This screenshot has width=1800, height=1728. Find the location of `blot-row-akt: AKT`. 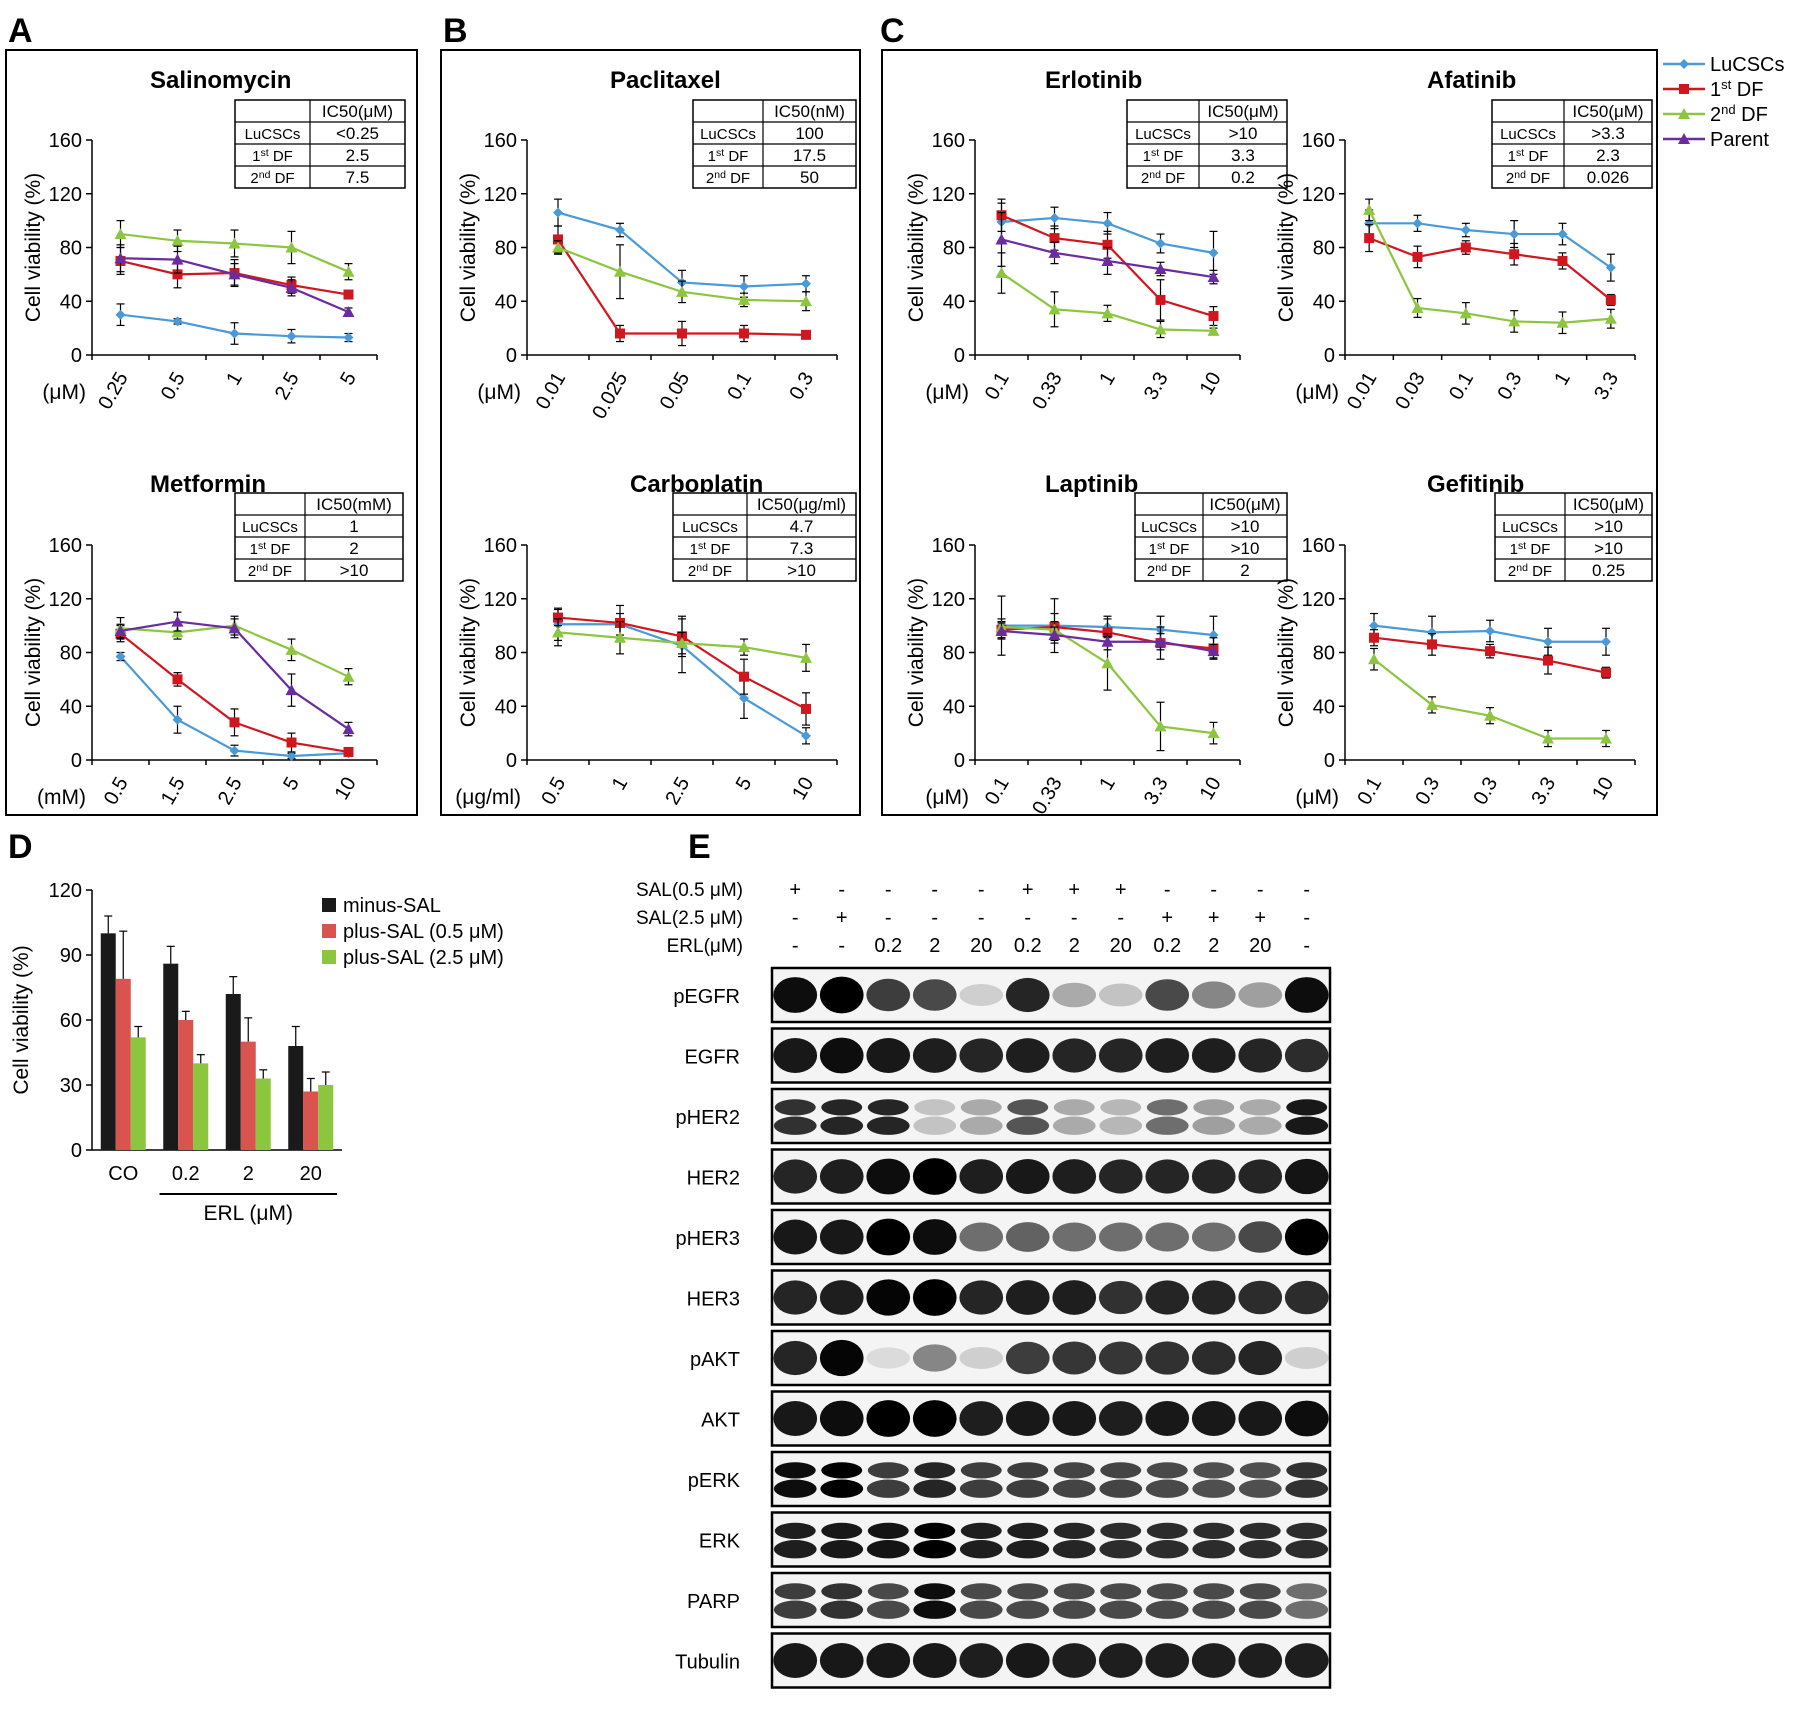

blot-row-akt: AKT is located at coordinates (1016, 1418).